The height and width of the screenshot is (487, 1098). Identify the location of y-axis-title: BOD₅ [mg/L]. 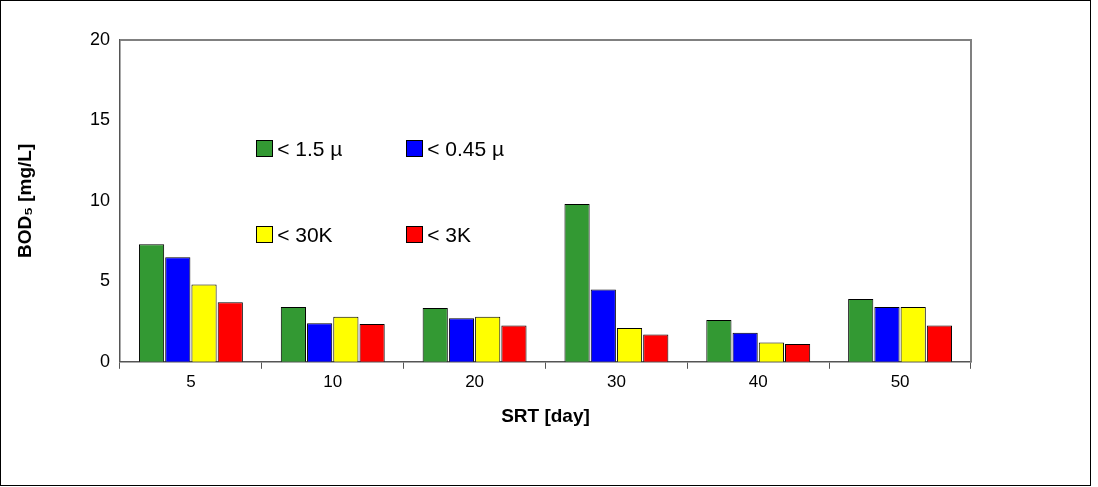
(24, 201).